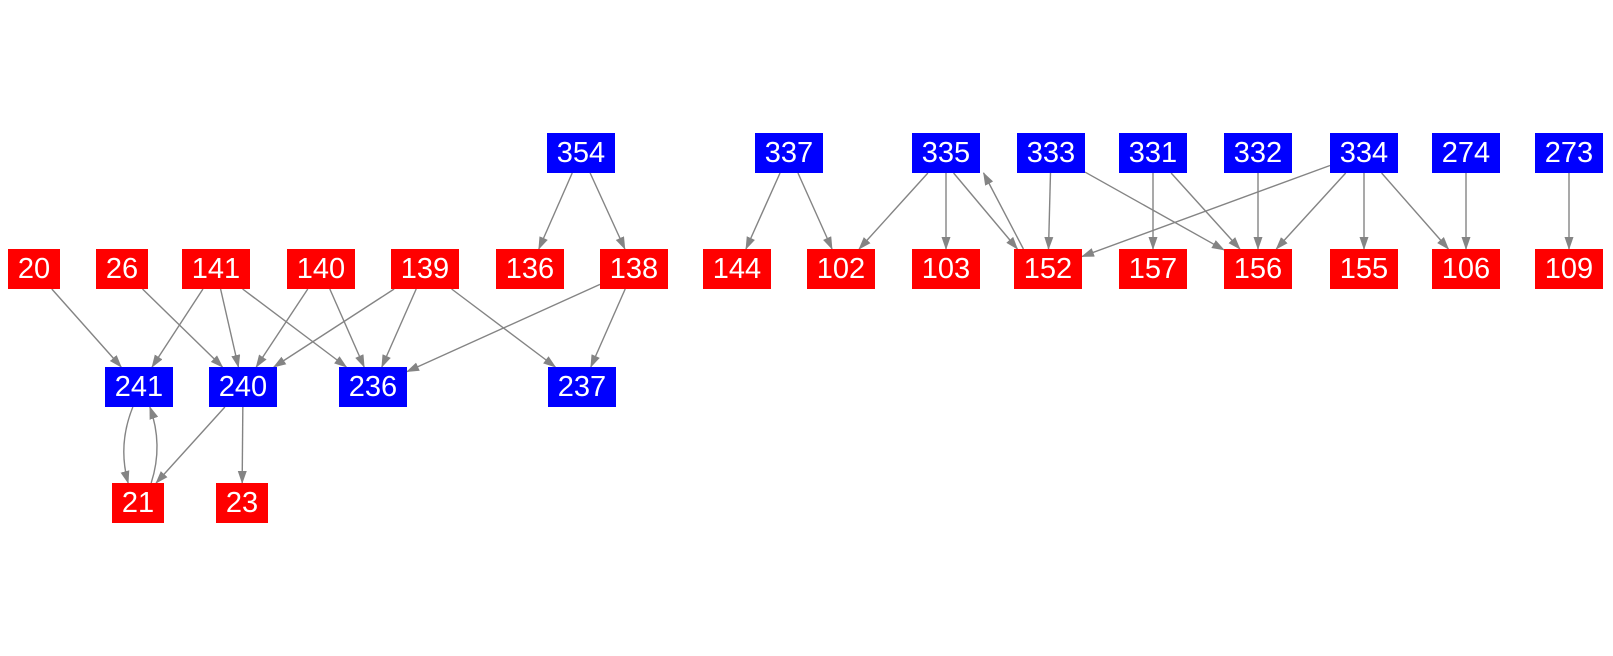  Describe the element at coordinates (1258, 269) in the screenshot. I see `graph-node-156: 156` at that location.